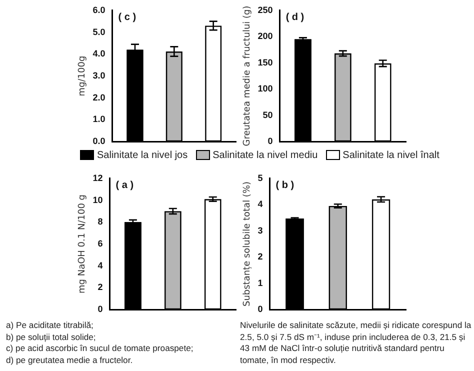 Image resolution: width=474 pixels, height=371 pixels. Describe the element at coordinates (265, 36) in the screenshot. I see `y-tick-label: 200` at that location.